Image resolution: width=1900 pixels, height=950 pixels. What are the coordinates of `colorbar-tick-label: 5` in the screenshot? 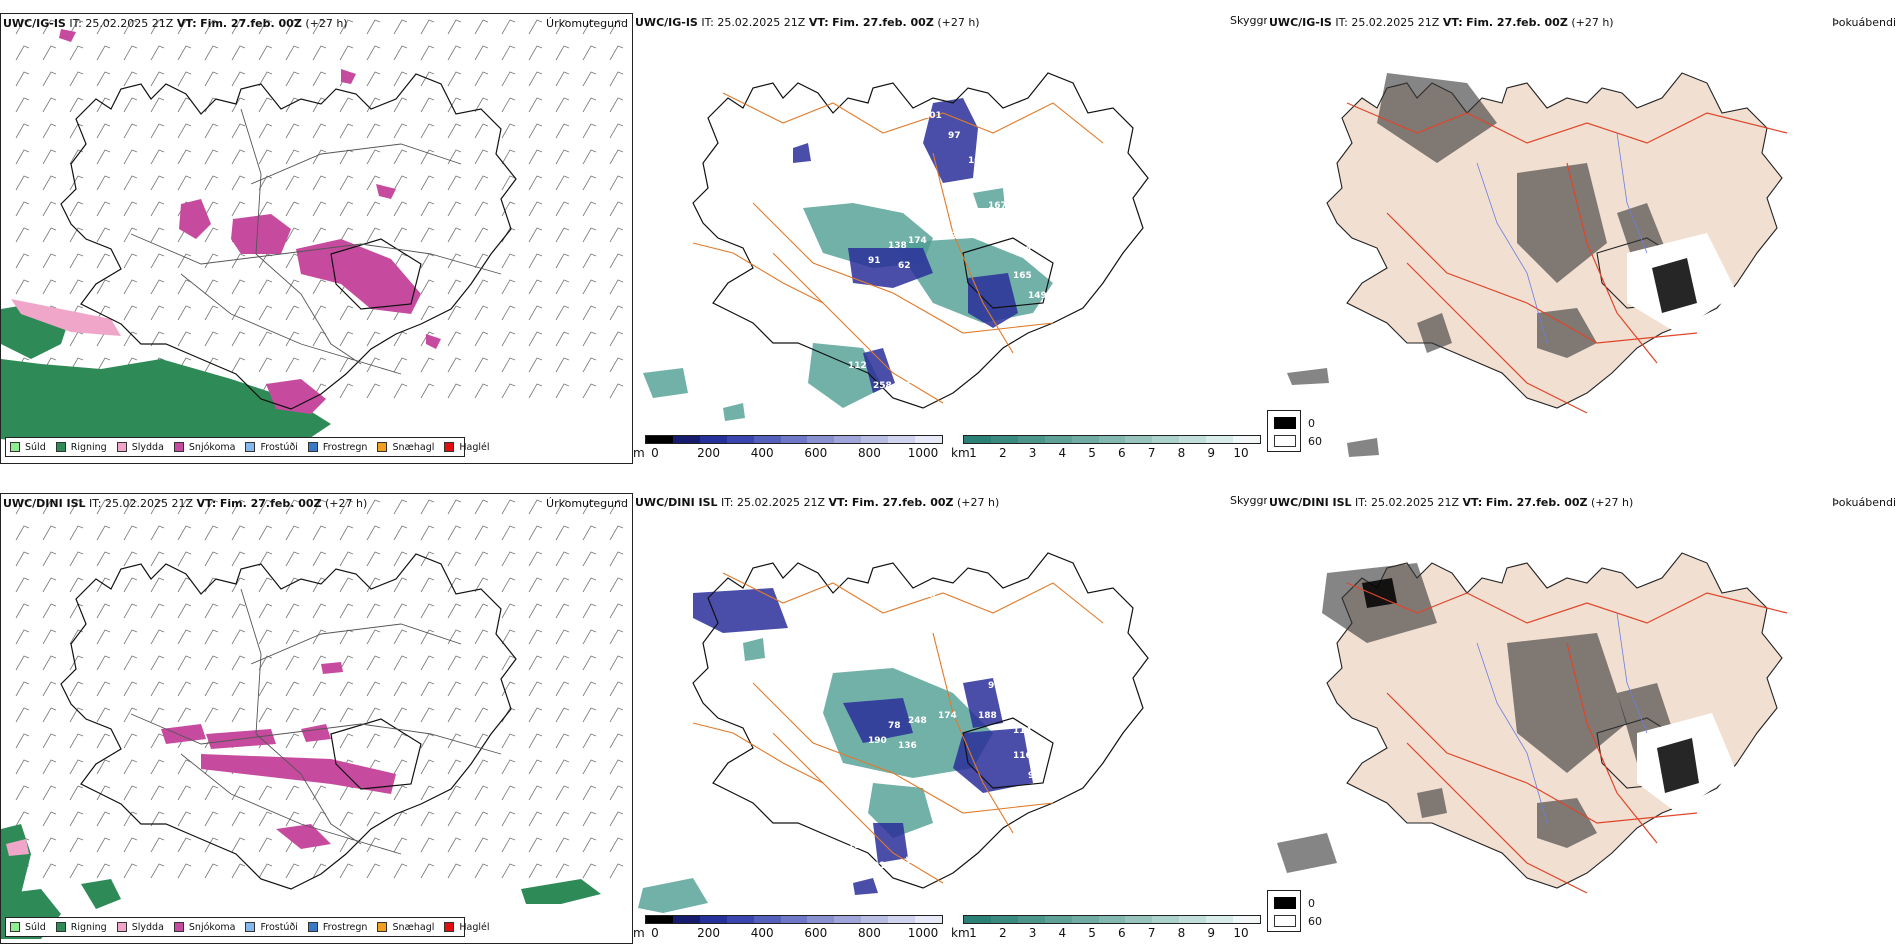 It's located at (1092, 933).